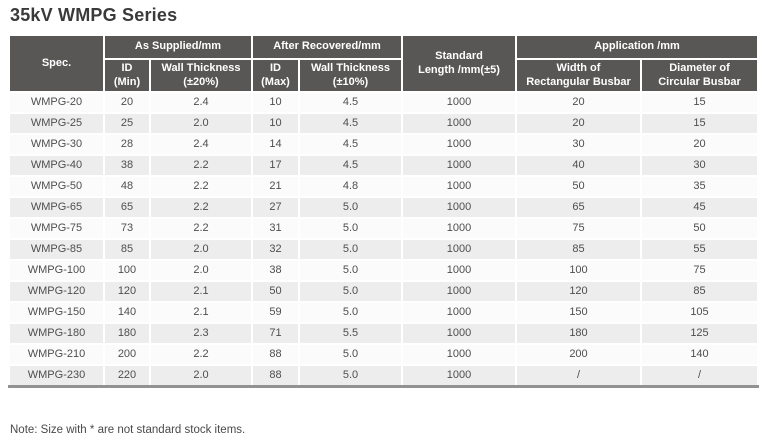 The image size is (762, 445). Describe the element at coordinates (699, 312) in the screenshot. I see `value-cell: 105` at that location.